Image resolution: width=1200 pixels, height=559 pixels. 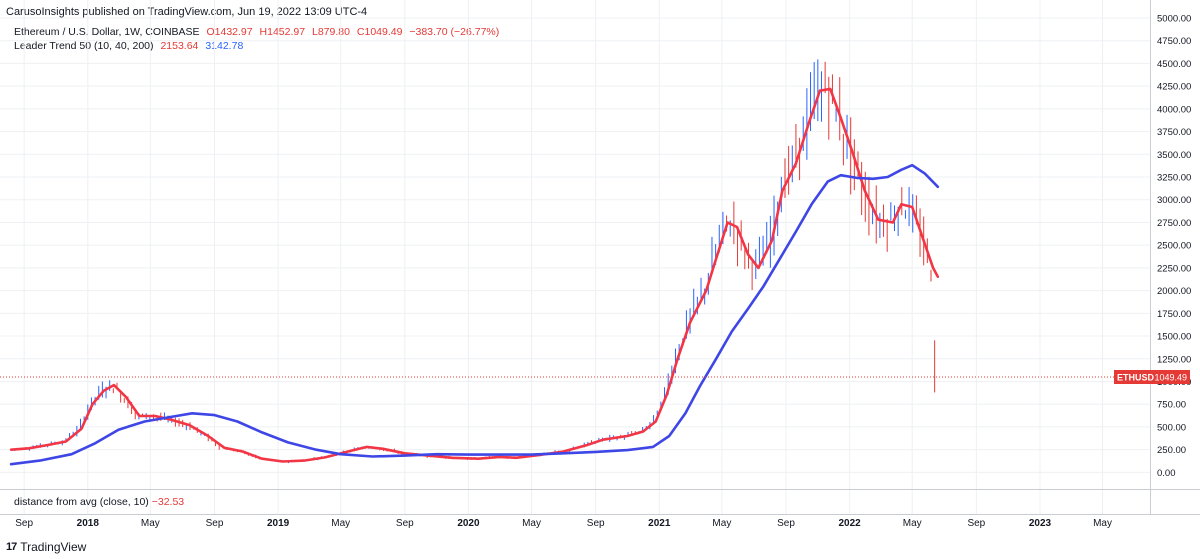 I want to click on oscillator-name: distance from avg (close, 10), so click(x=81, y=502).